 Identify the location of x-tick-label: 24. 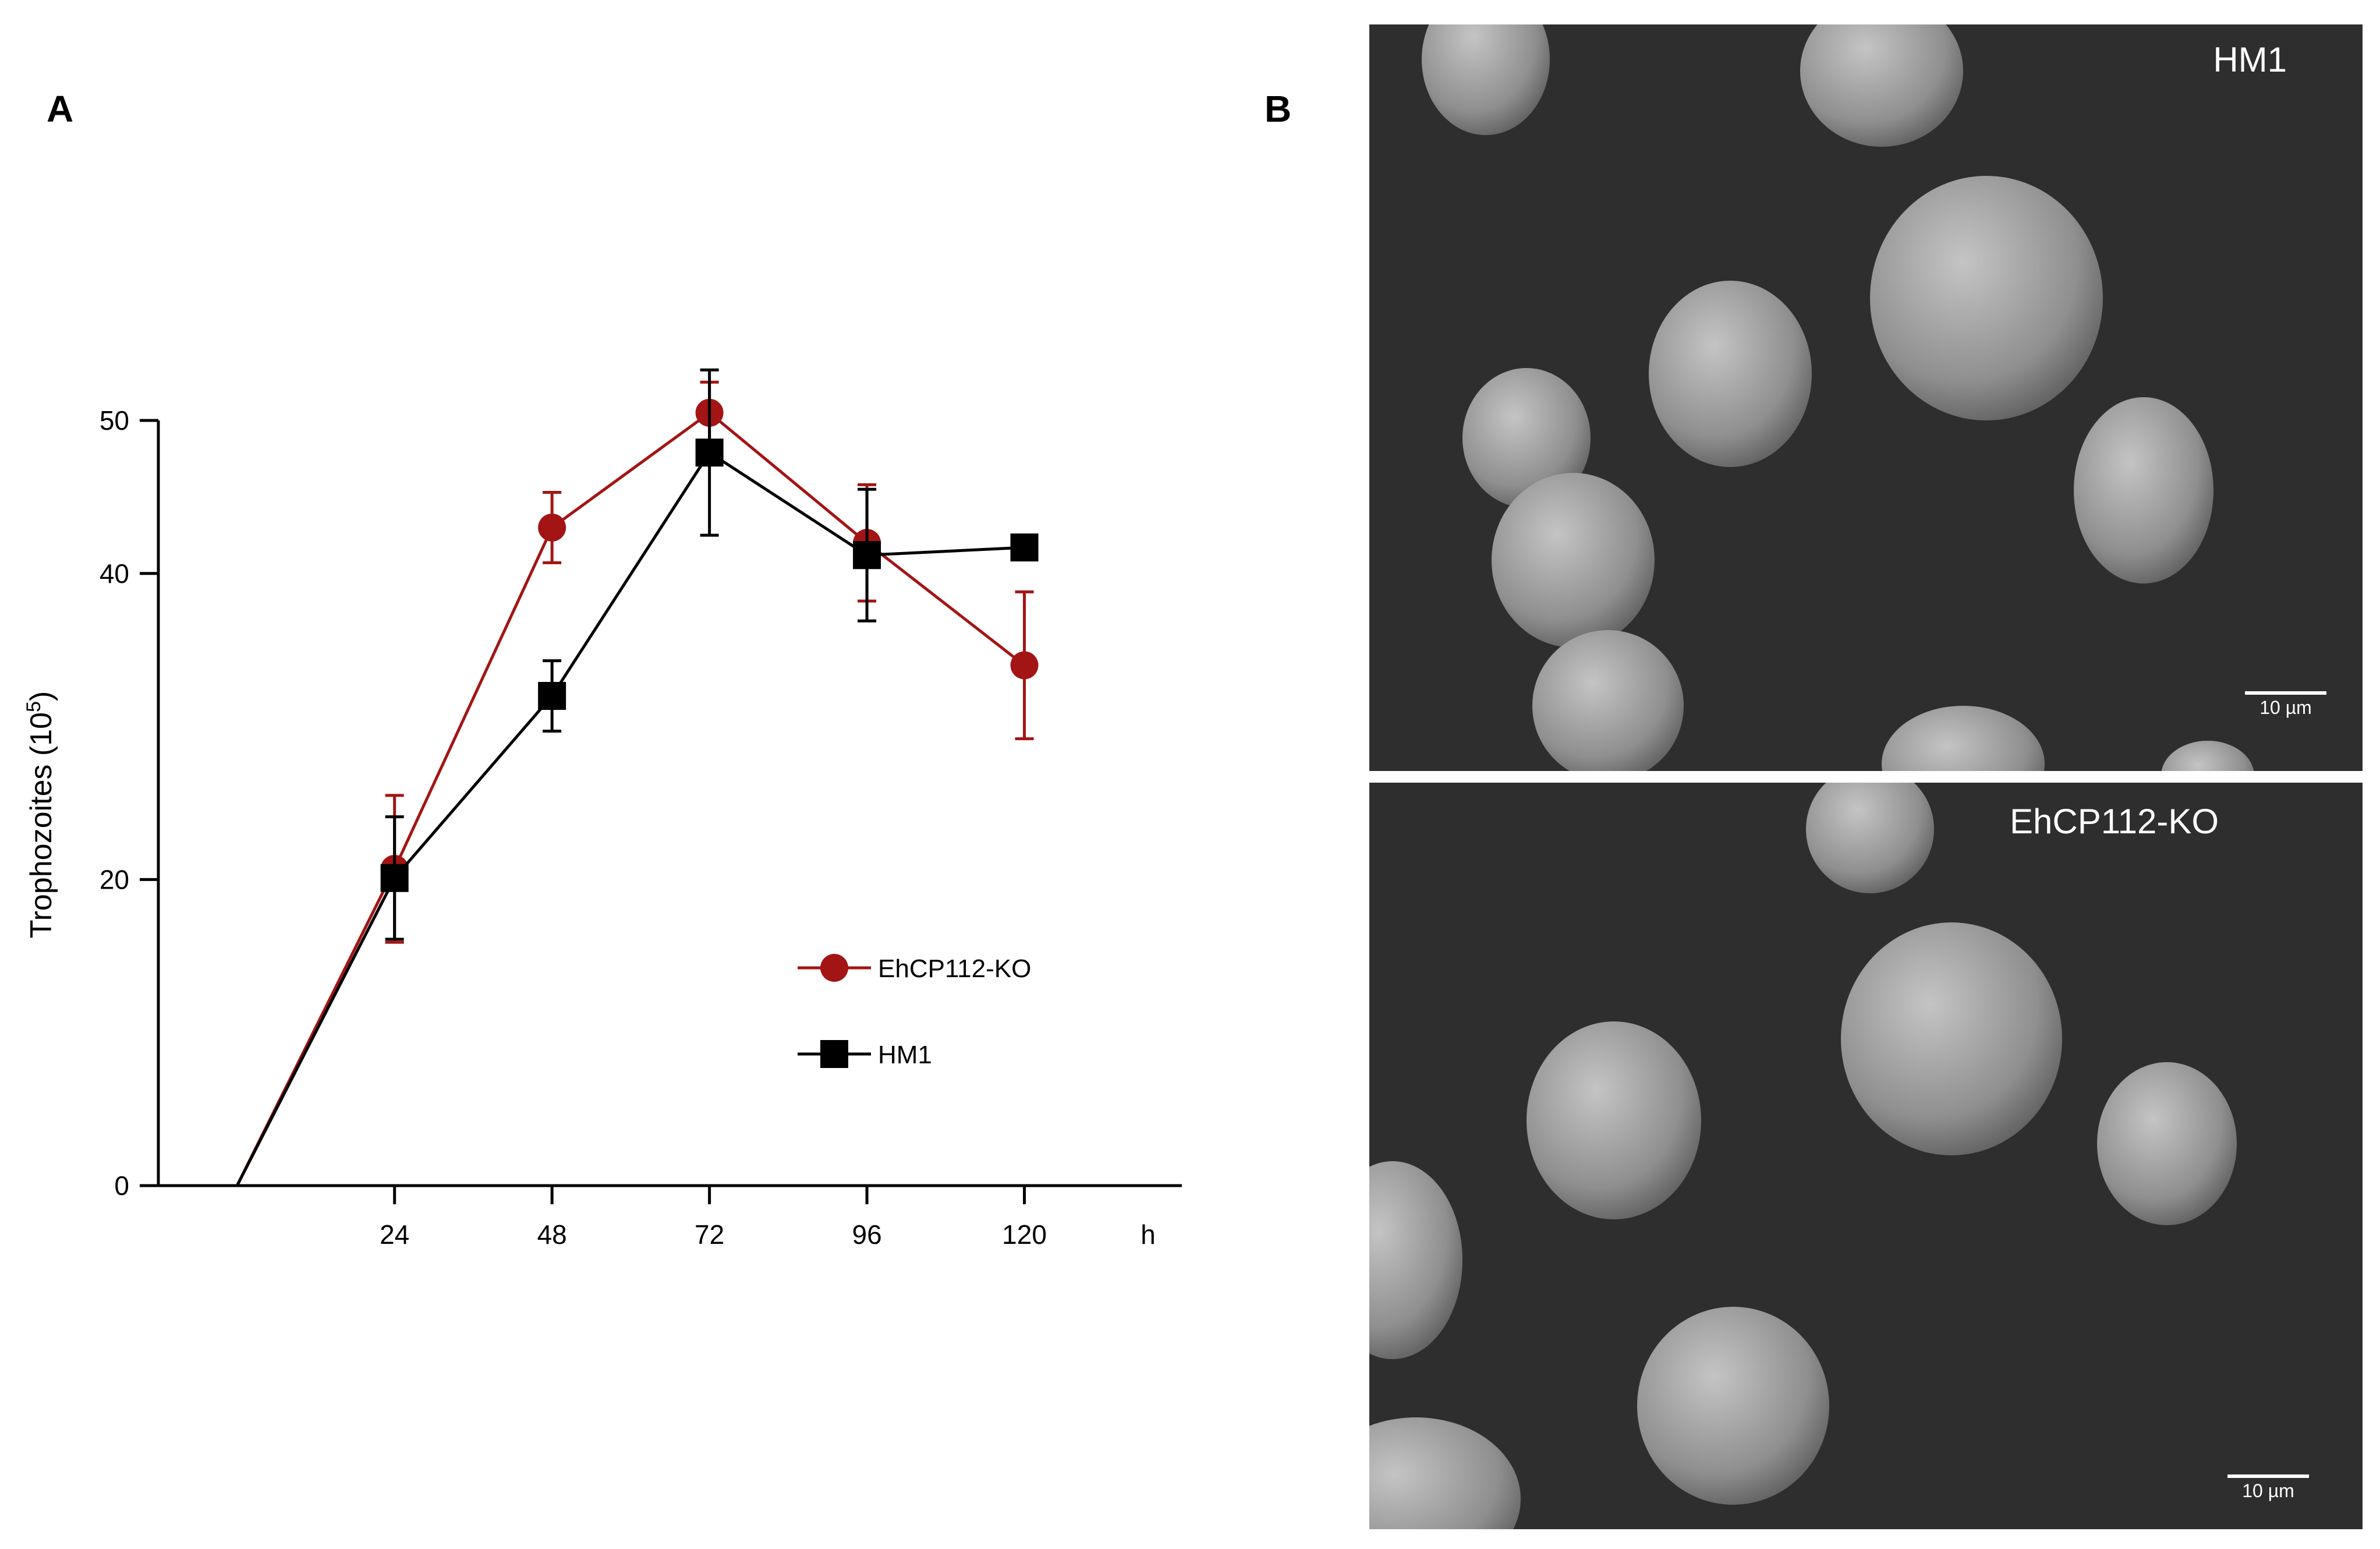
(394, 1234).